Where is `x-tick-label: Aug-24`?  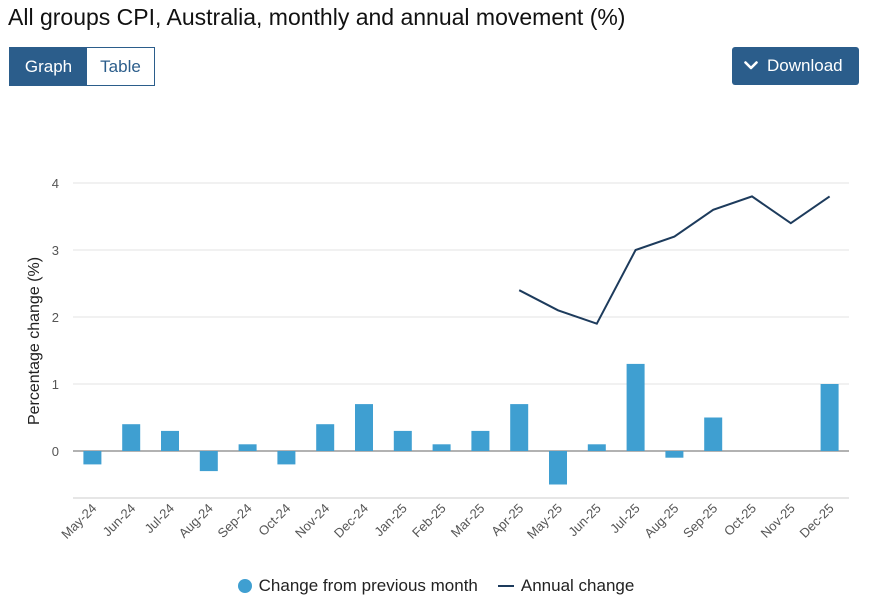
x-tick-label: Aug-24 is located at coordinates (196, 521).